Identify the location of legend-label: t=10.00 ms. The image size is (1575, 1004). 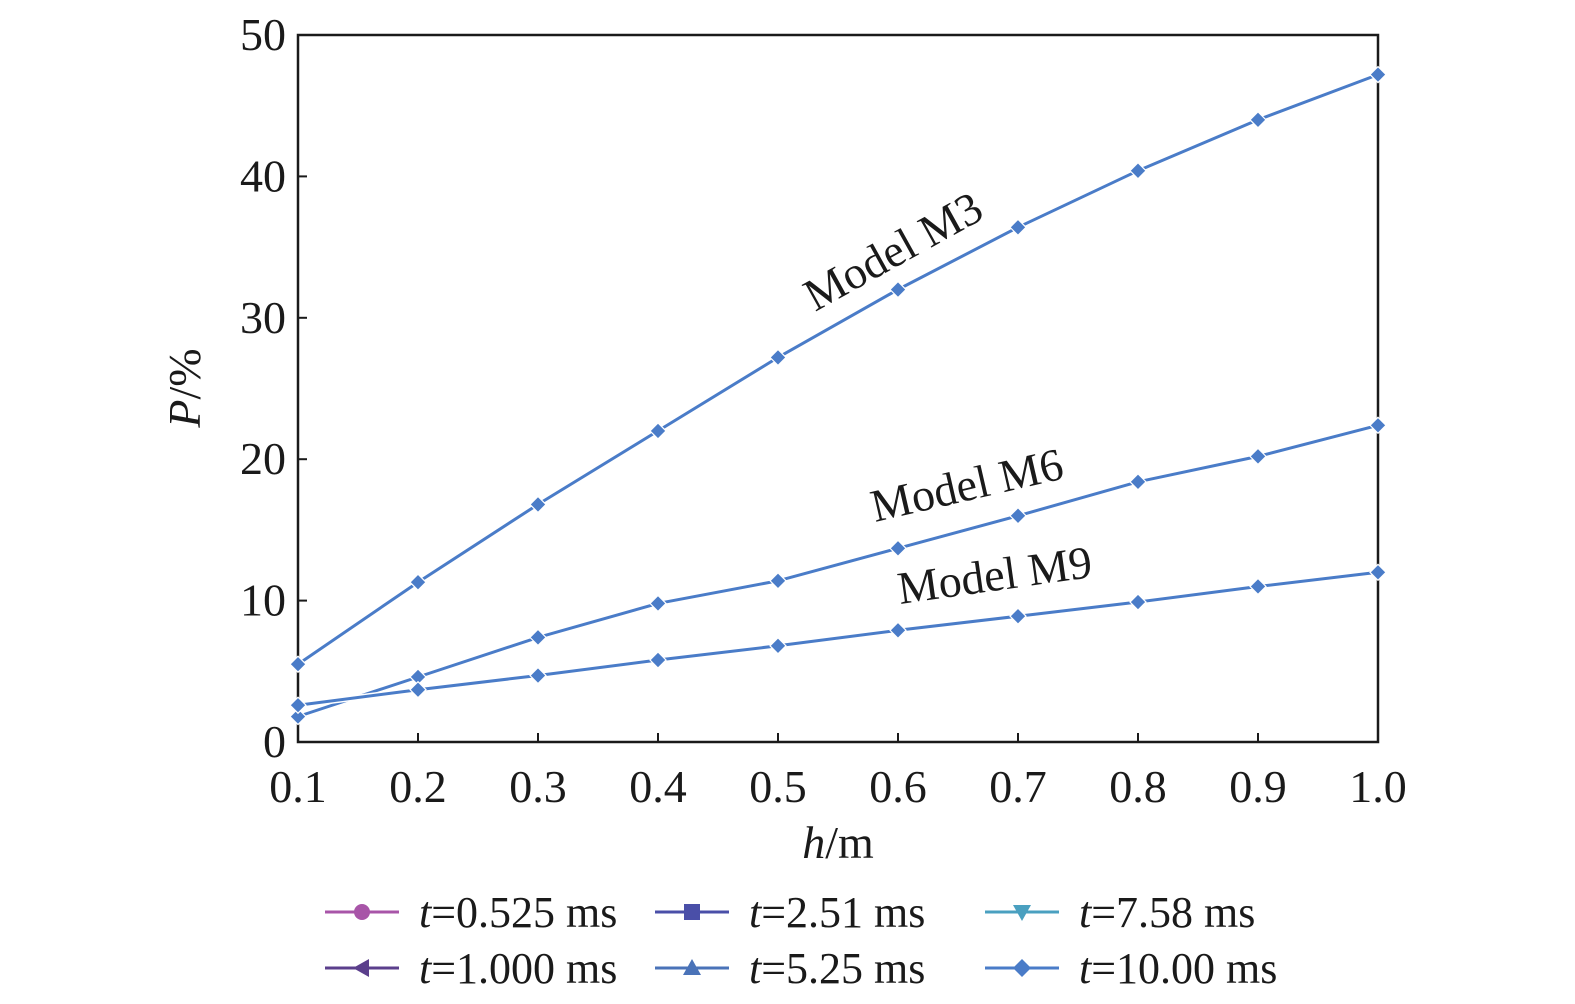
(1178, 968).